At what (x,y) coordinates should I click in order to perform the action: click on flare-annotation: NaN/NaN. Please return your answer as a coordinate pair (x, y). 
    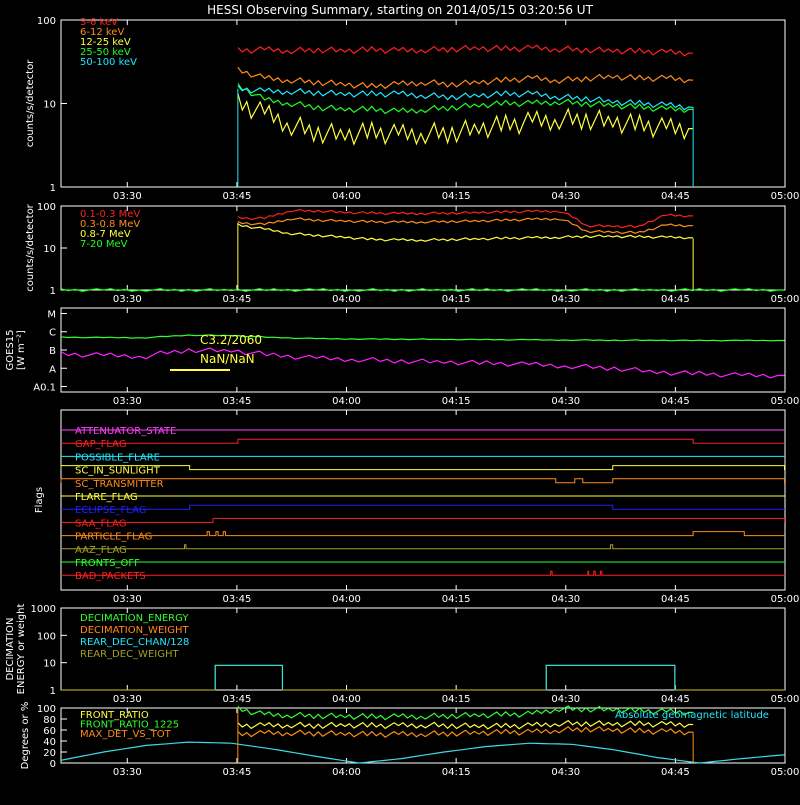
    Looking at the image, I should click on (227, 359).